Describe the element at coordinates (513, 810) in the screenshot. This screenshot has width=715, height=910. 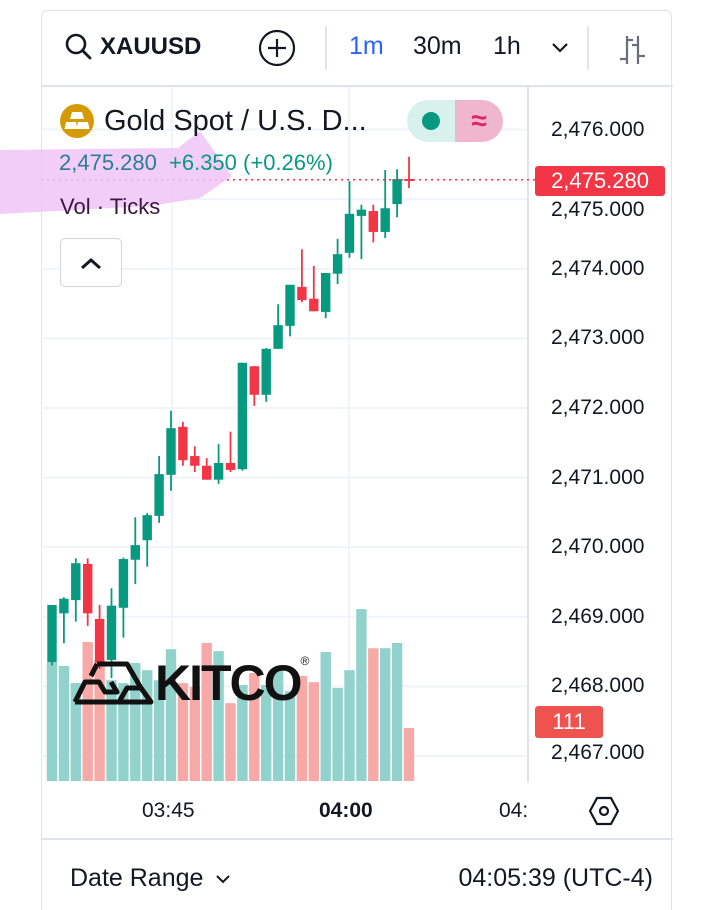
I see `time-label-0415: 04:` at that location.